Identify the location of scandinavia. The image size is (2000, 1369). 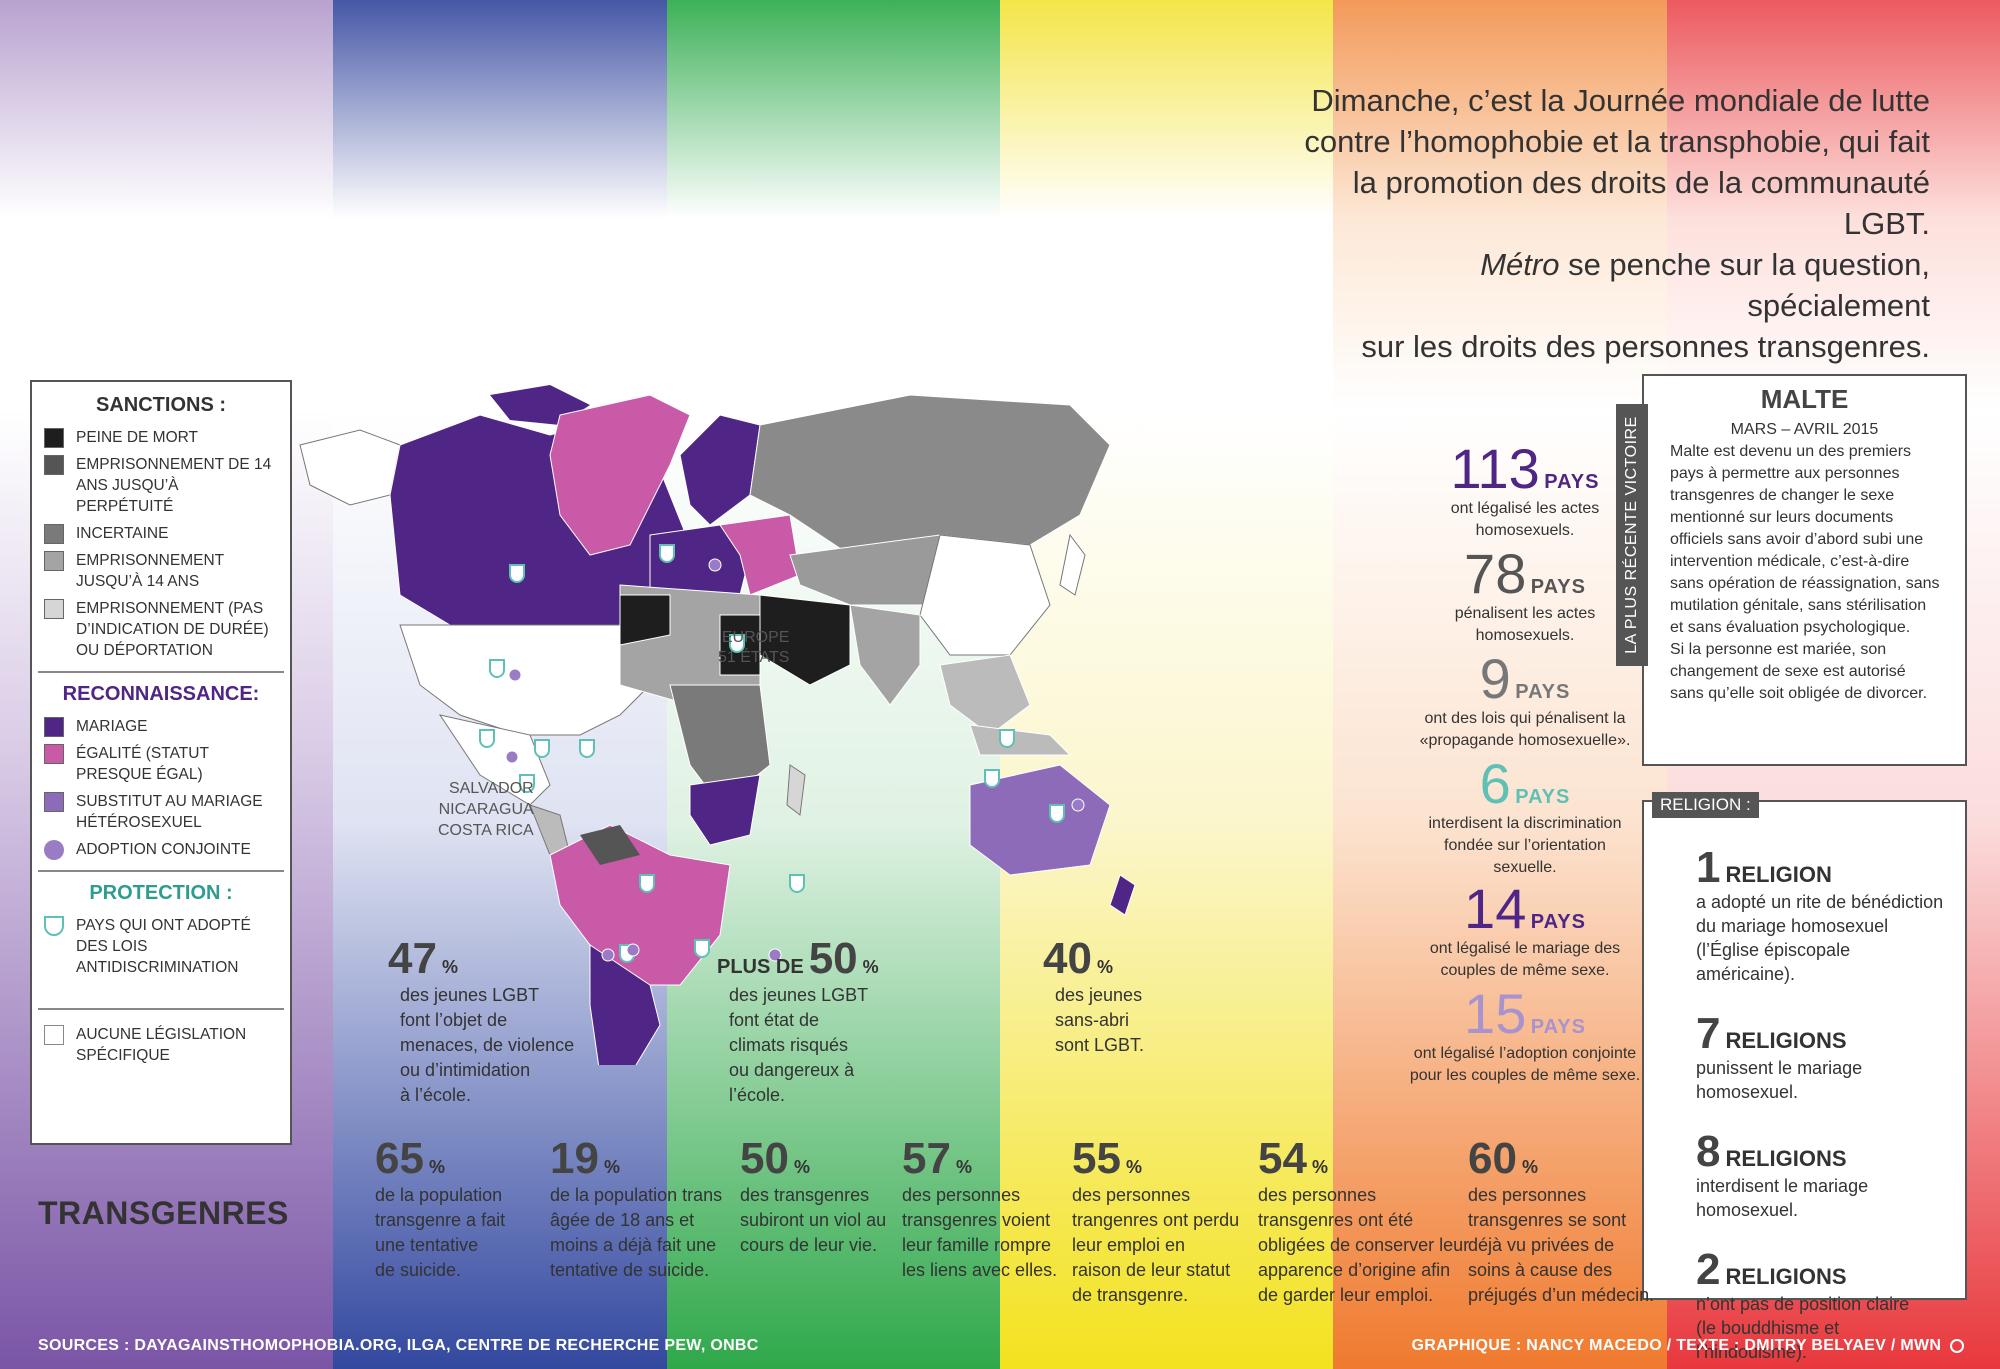
(720, 470).